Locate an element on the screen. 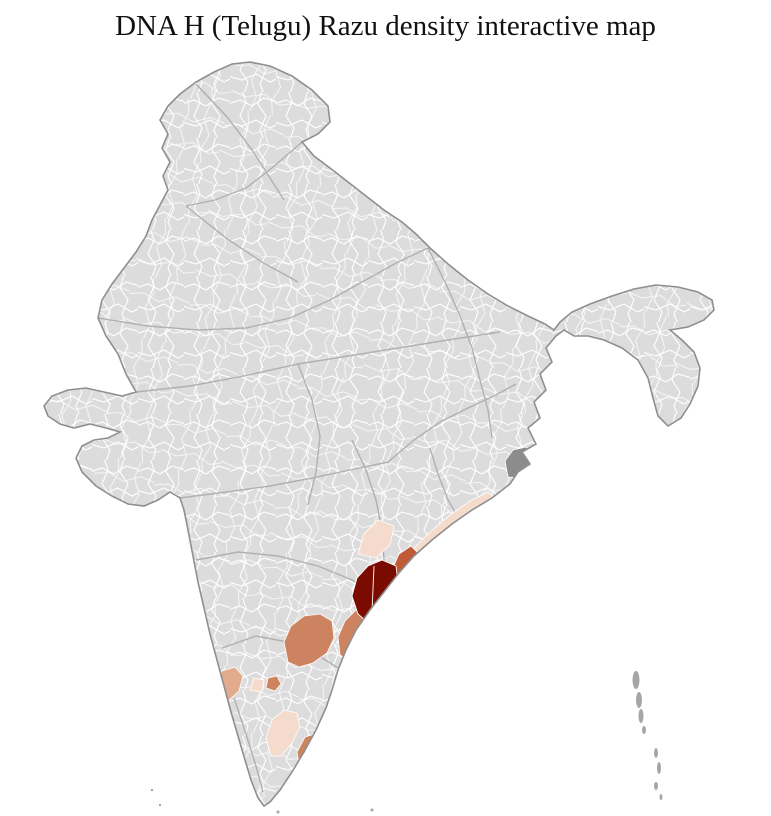 This screenshot has width=771, height=816. very-high-region-inner-border is located at coordinates (373, 589).